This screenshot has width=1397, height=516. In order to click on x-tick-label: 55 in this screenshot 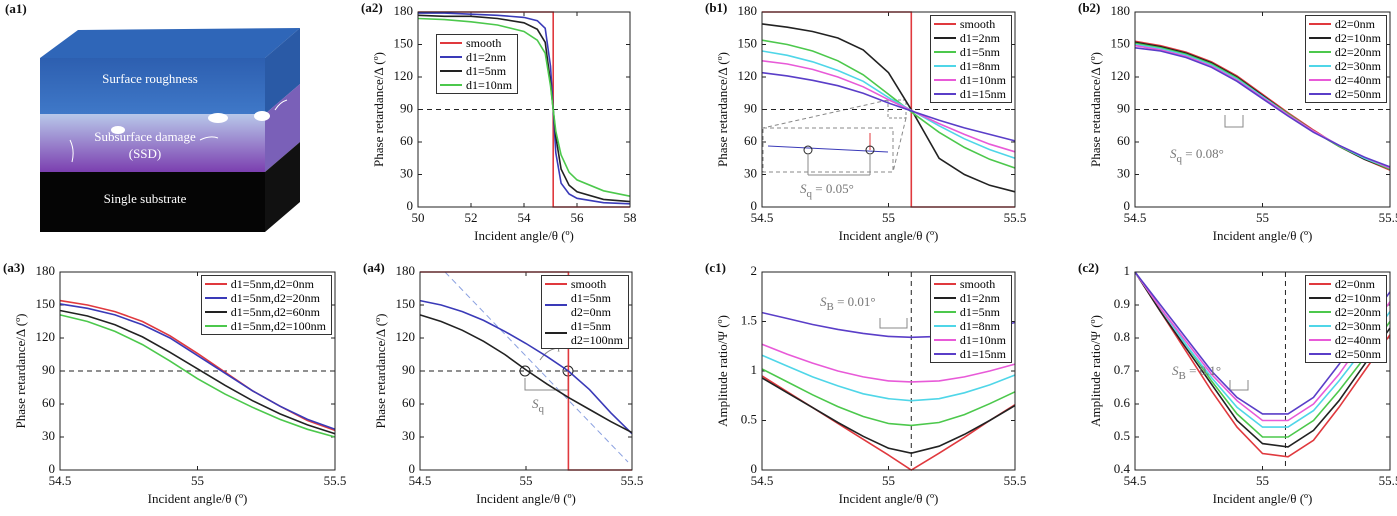, I will do `click(1262, 480)`.